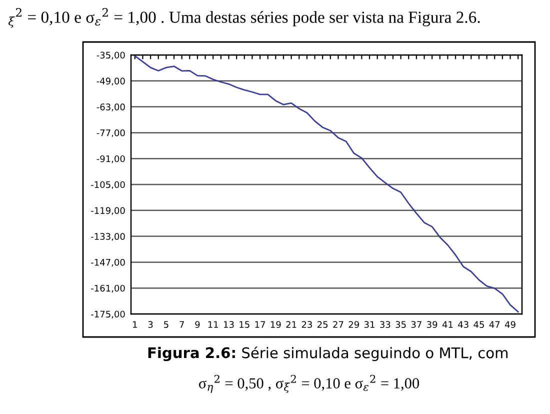  What do you see at coordinates (432, 324) in the screenshot?
I see `x-tick-label: 39` at bounding box center [432, 324].